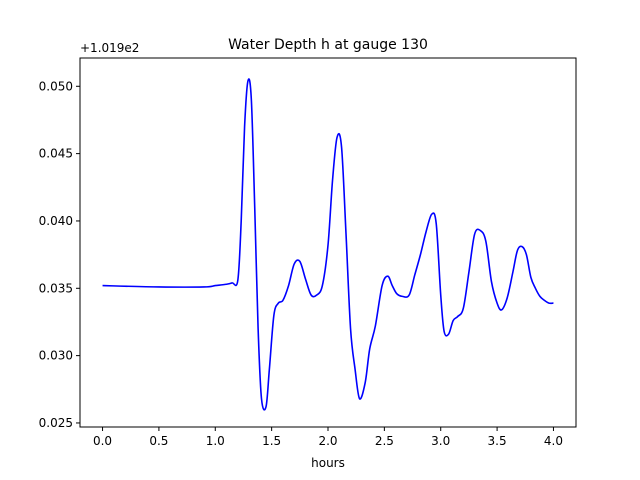 This screenshot has width=640, height=480. I want to click on y-offset-text: +1.019e2, so click(109, 48).